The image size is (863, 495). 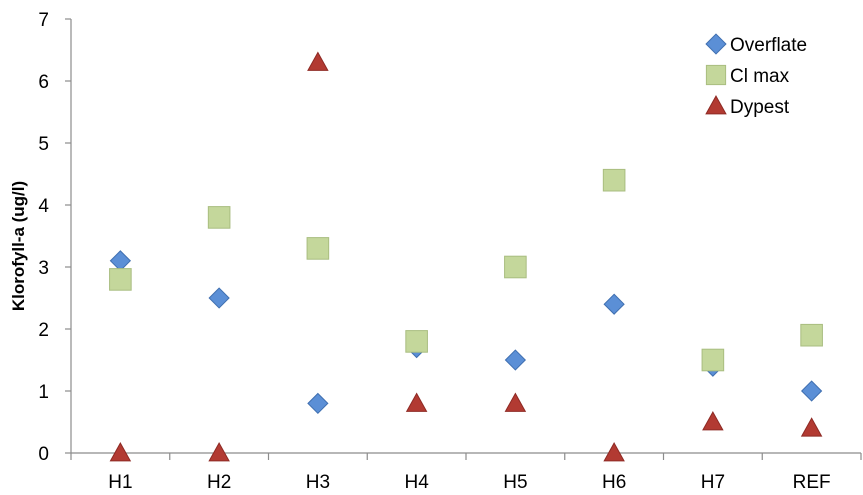 I want to click on x-tick-label: H5, so click(x=515, y=482).